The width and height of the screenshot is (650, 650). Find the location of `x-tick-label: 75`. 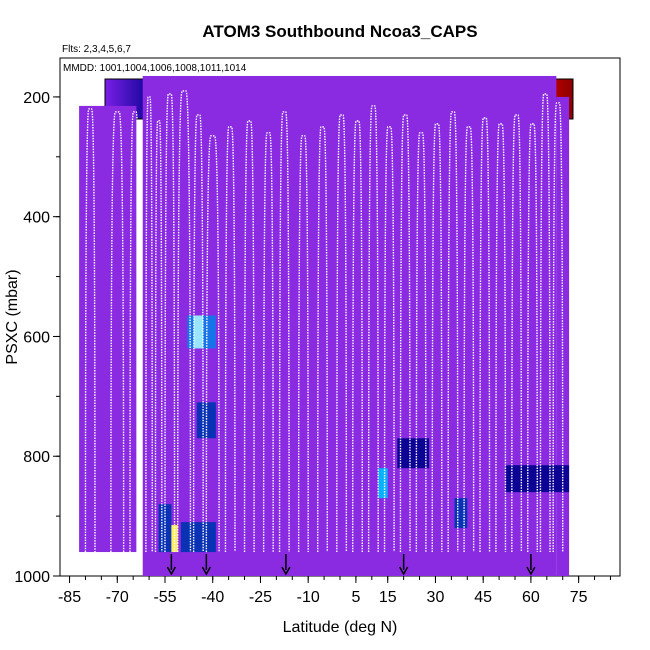

x-tick-label: 75 is located at coordinates (579, 597).